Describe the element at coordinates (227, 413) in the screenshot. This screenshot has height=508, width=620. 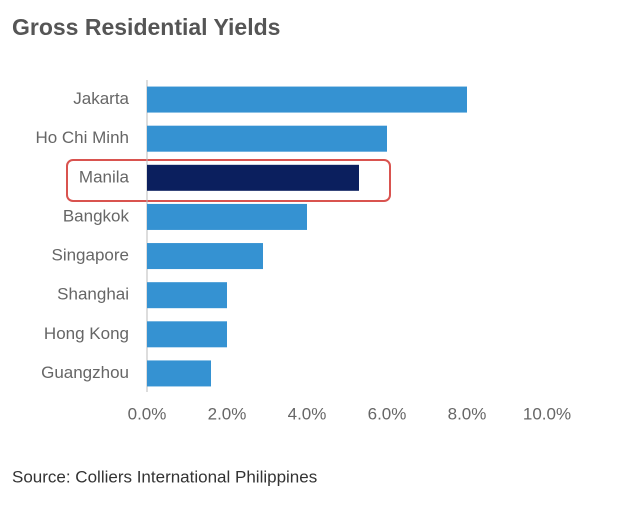
I see `x-tick-label: 2.0%` at that location.